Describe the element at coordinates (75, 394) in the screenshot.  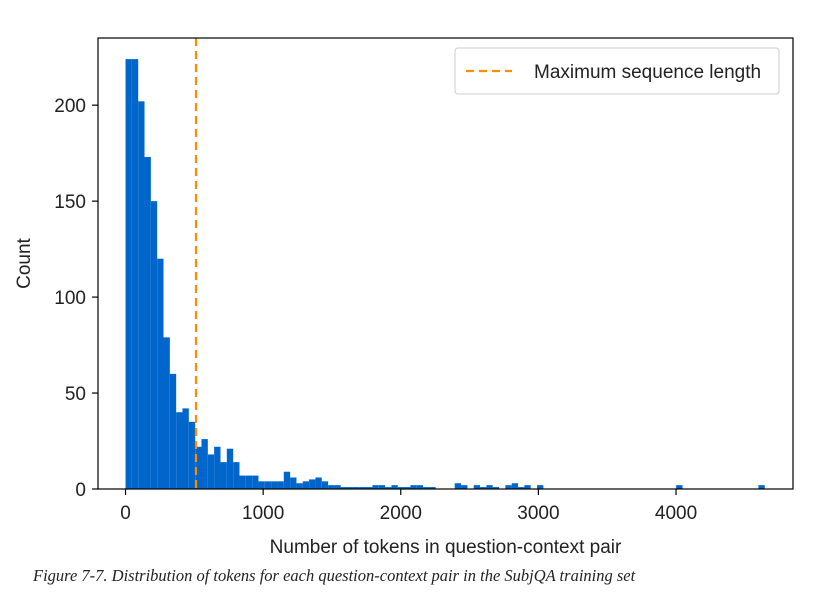
I see `y-tick-label: 50` at that location.